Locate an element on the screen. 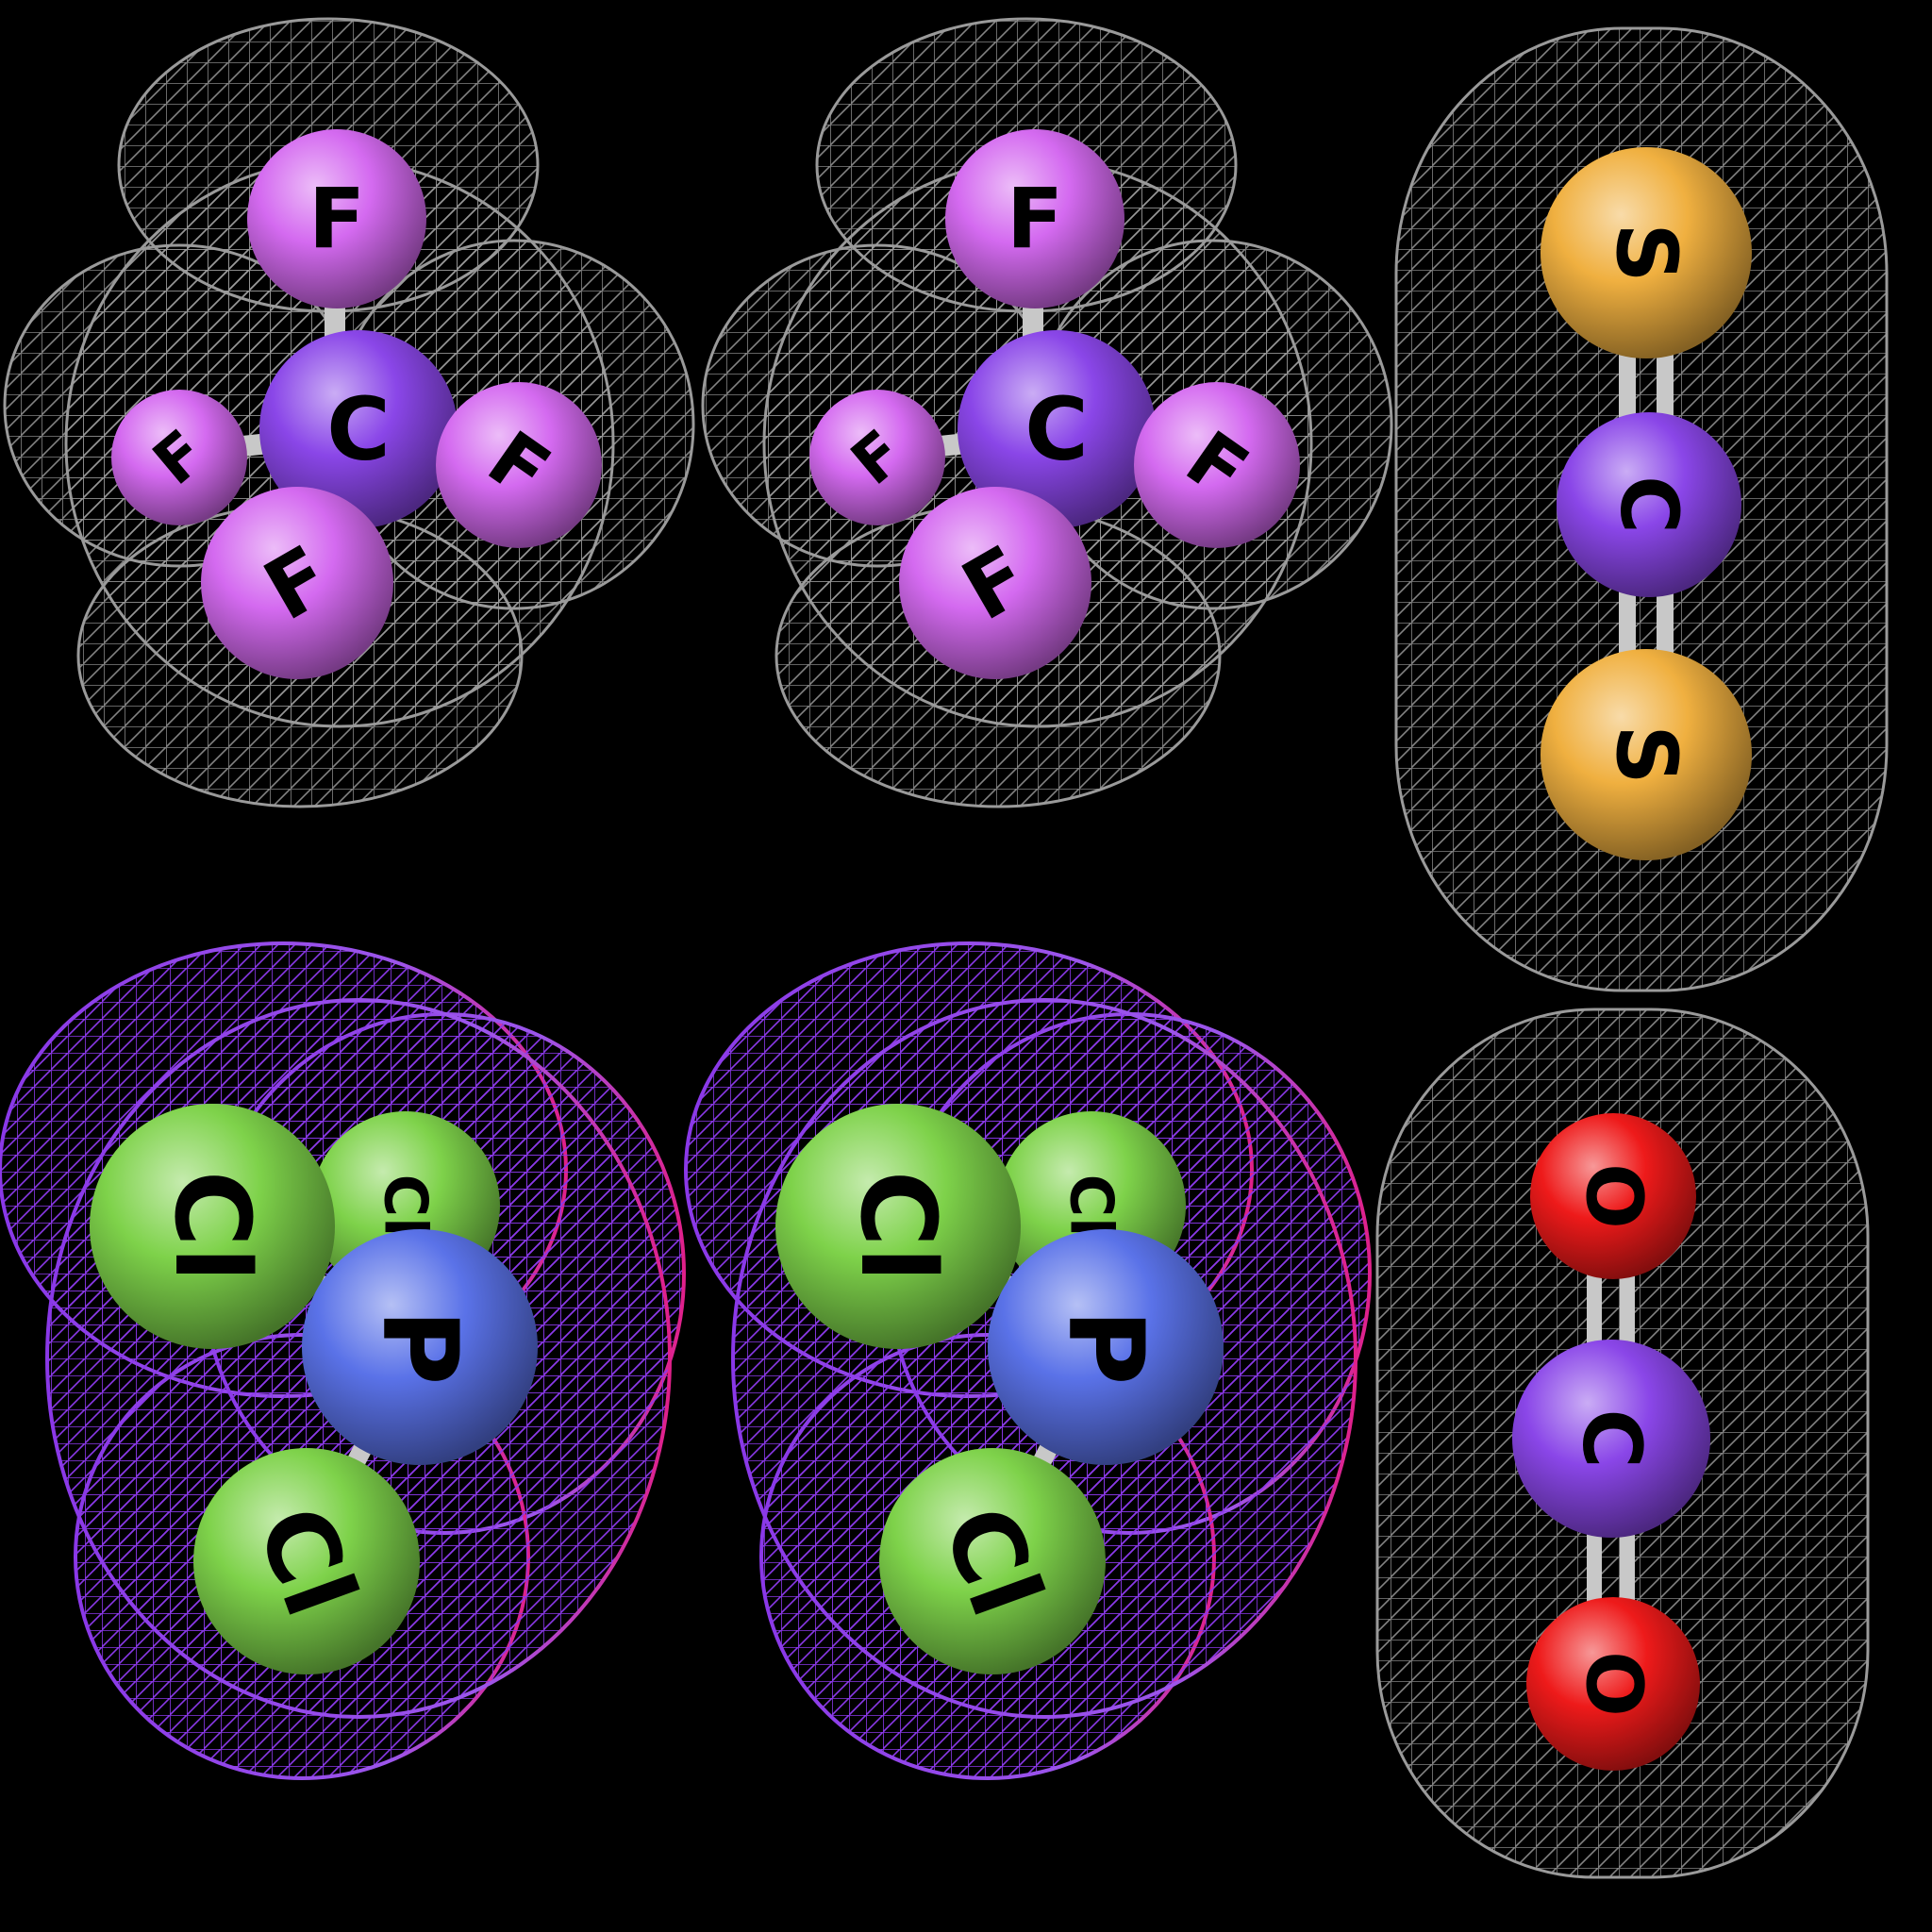  molecule-cf4-a: F F C F F is located at coordinates (349, 413).